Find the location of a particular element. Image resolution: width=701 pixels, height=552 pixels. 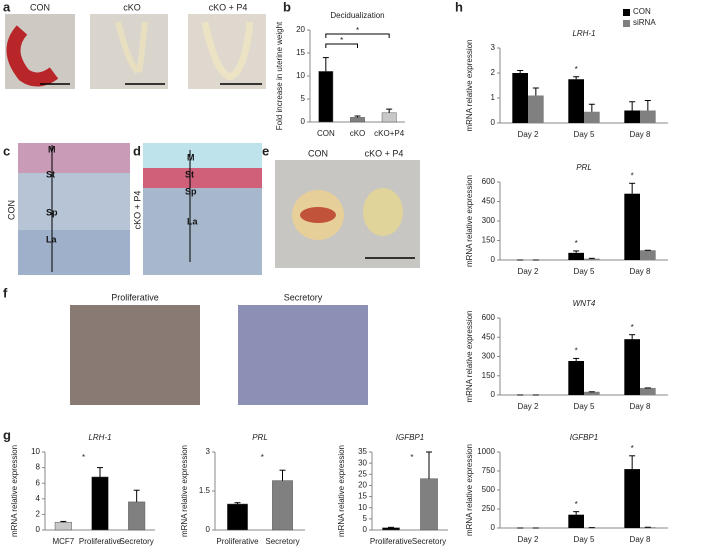

layer-label: La is located at coordinates (192, 221).